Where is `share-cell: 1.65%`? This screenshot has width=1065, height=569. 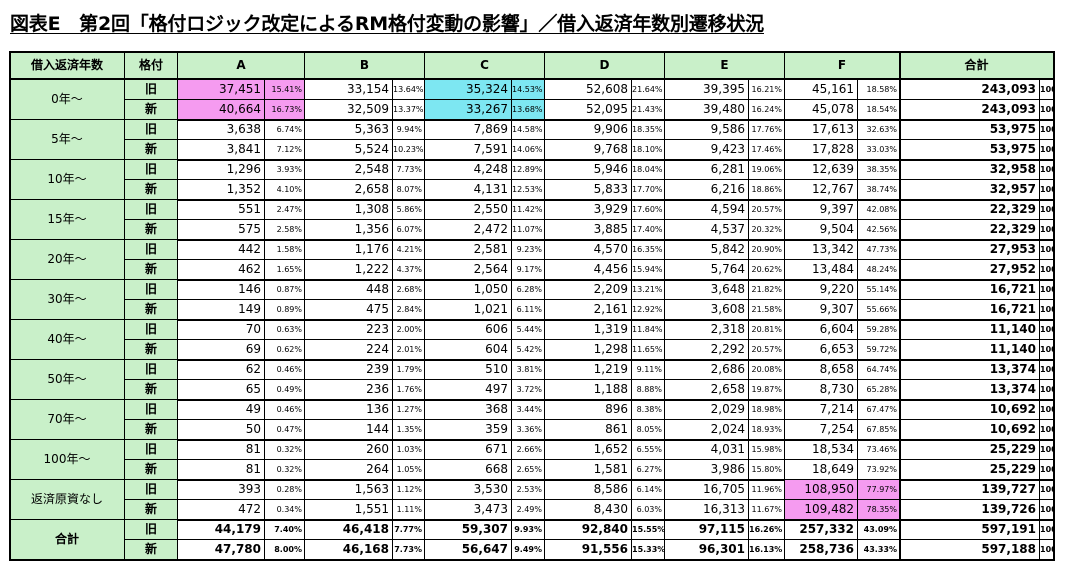
share-cell: 1.65% is located at coordinates (285, 270).